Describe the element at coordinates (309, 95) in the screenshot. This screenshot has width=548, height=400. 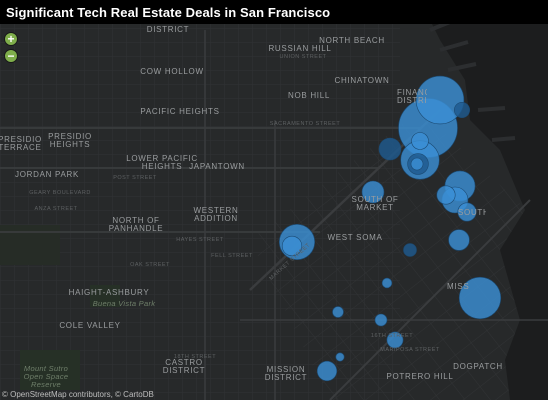
I see `label-nob-hill: NOB HILL` at that location.